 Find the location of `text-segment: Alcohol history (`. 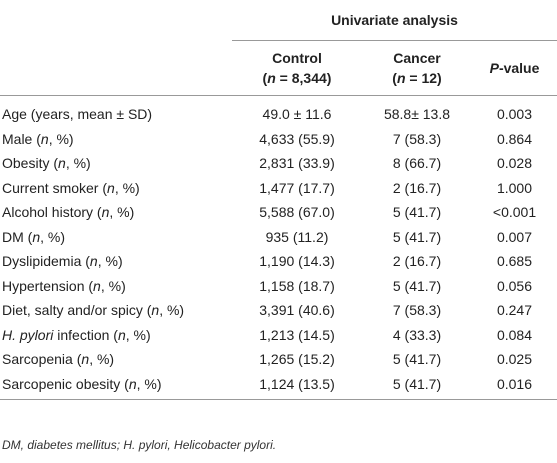

text-segment: Alcohol history ( is located at coordinates (52, 212).